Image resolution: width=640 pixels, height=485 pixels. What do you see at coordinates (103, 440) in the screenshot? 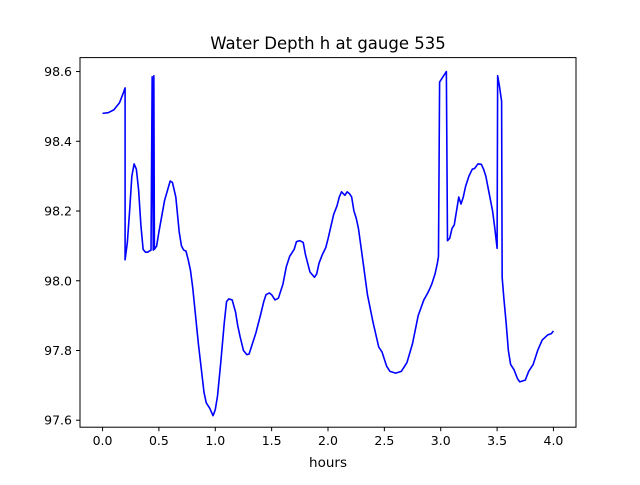
I see `x-tick-label: 0.0` at bounding box center [103, 440].